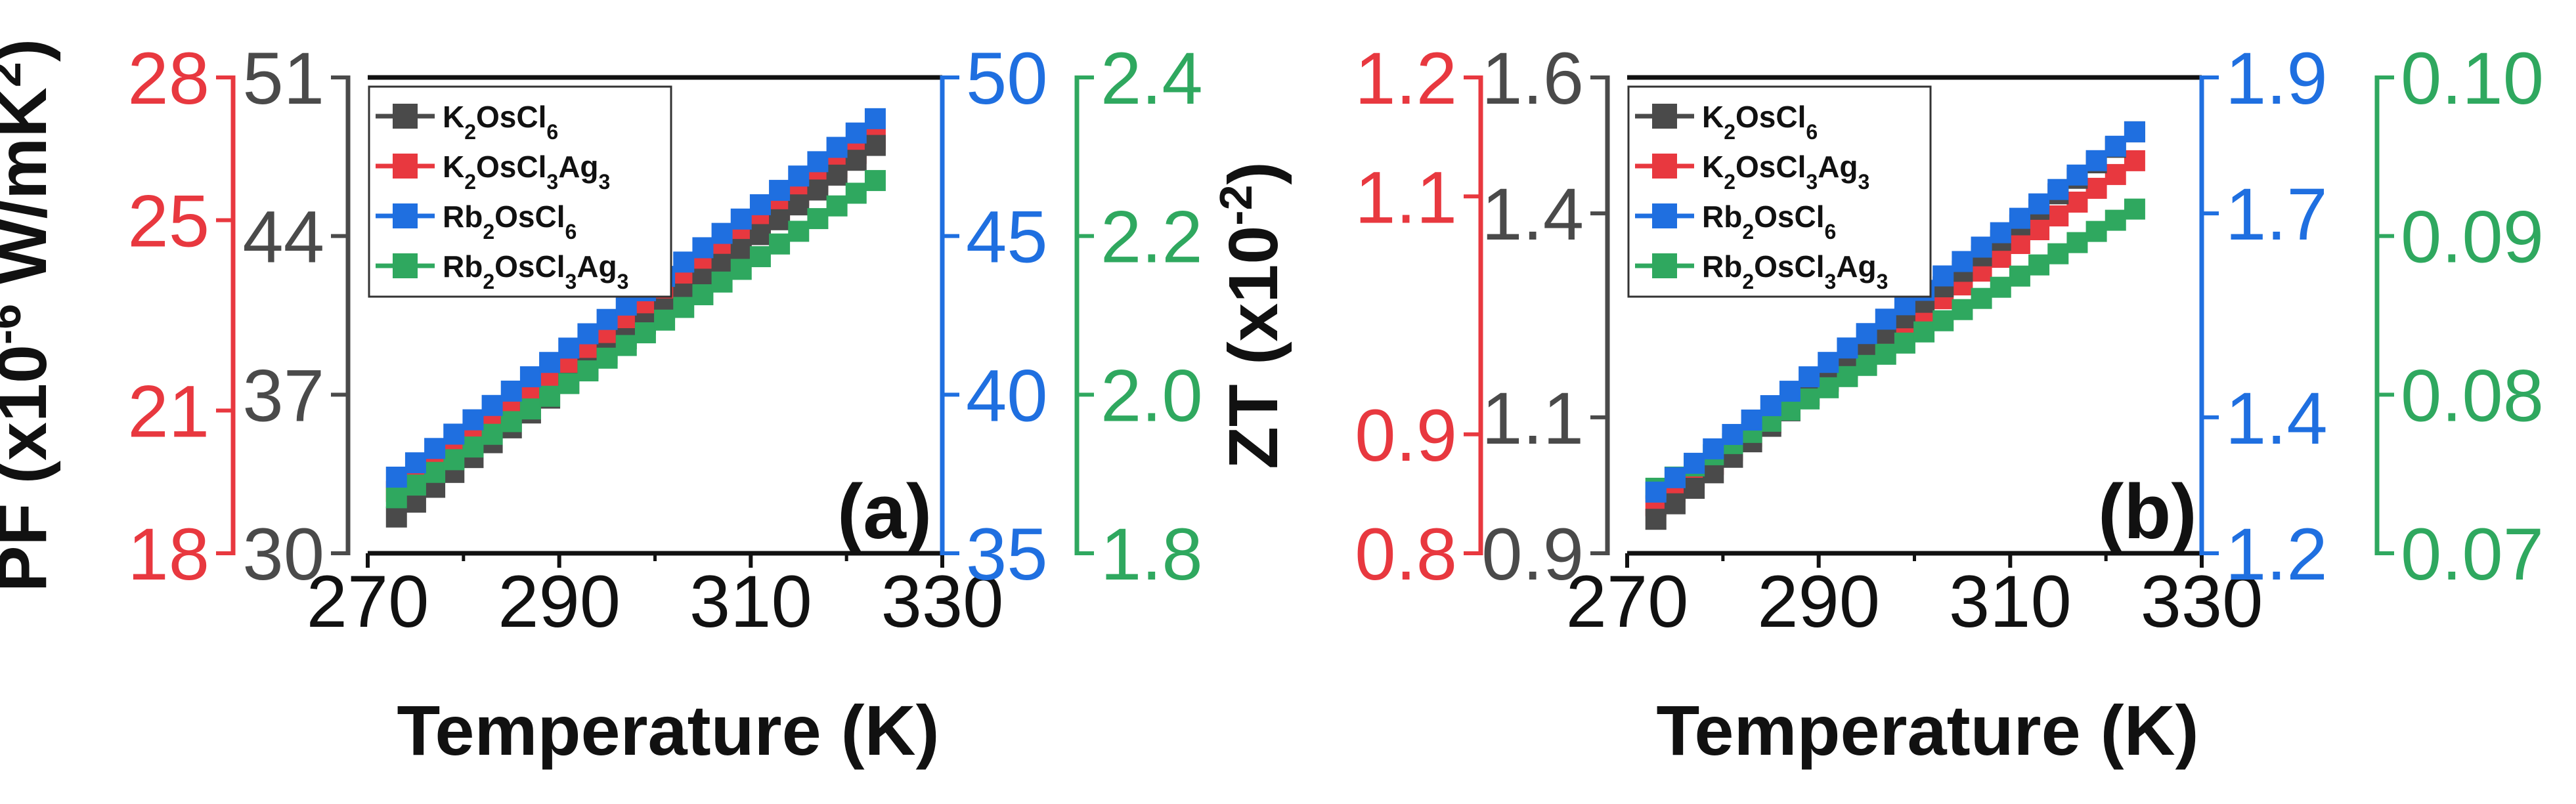 This screenshot has height=804, width=2576. Describe the element at coordinates (1152, 554) in the screenshot. I see `y-tick-label-green: 1.8` at that location.